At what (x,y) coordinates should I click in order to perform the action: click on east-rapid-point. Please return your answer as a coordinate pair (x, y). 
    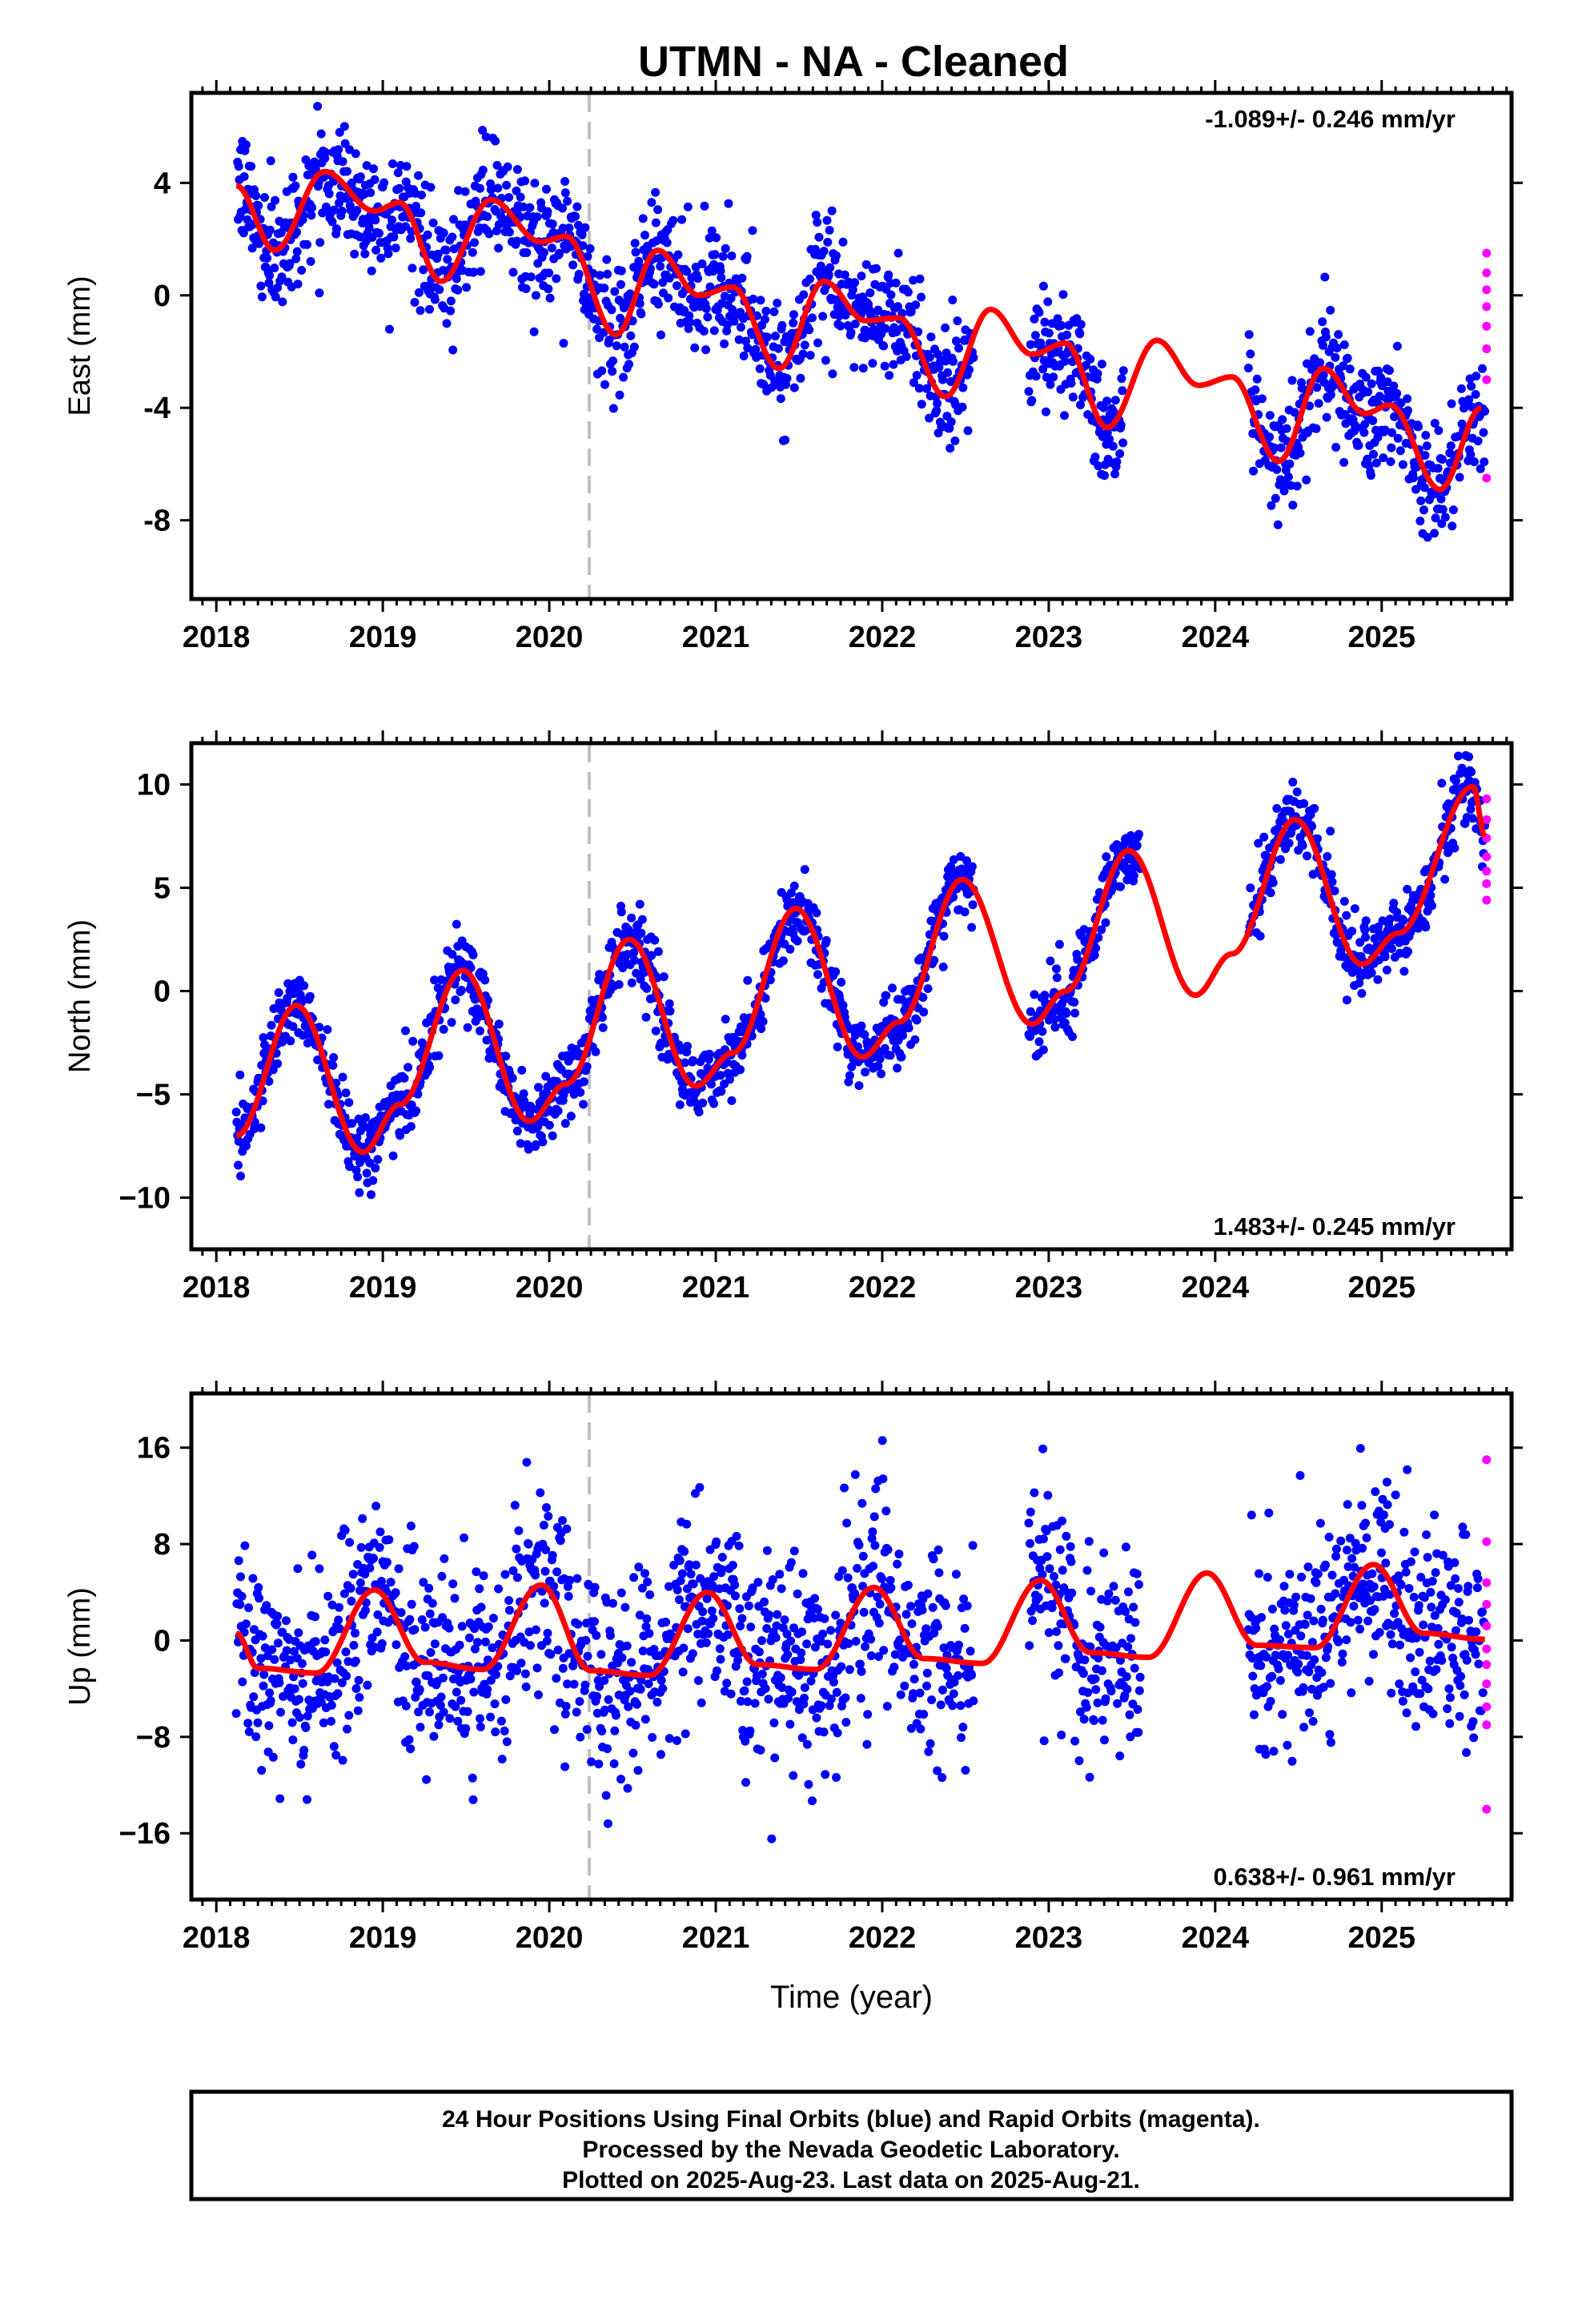
    Looking at the image, I should click on (1487, 379).